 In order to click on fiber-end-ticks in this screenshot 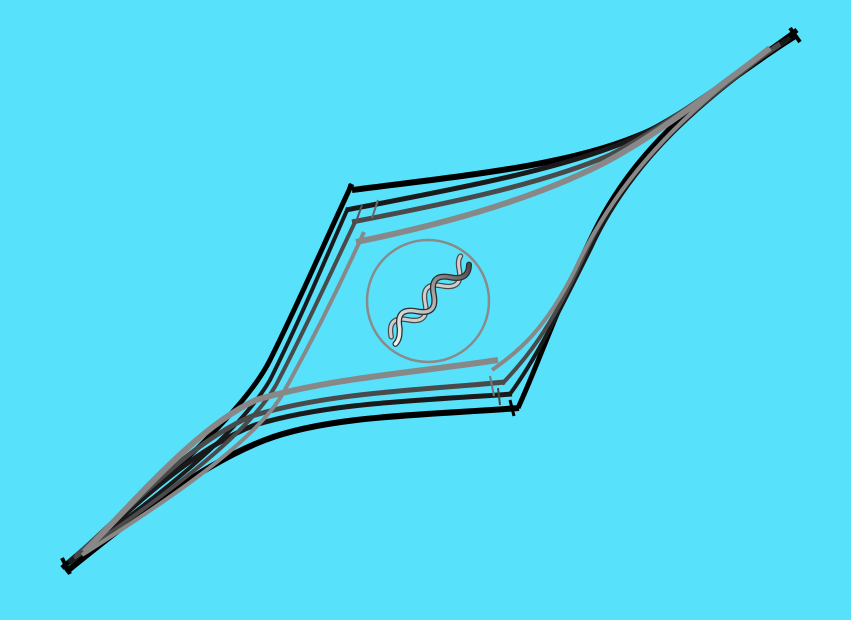, I will do `click(430, 300)`.